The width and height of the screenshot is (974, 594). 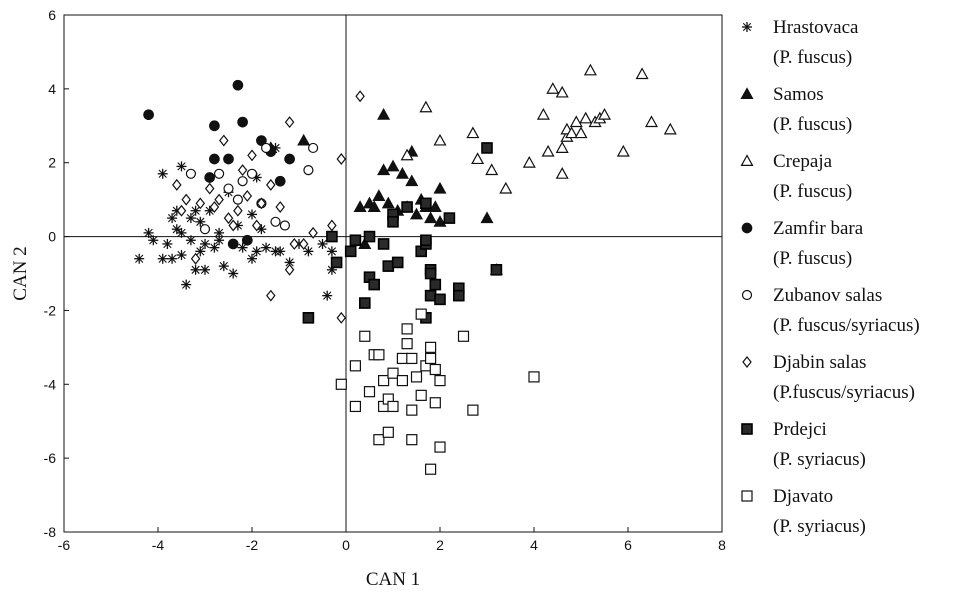 What do you see at coordinates (50, 384) in the screenshot?
I see `y-tick-label: -4` at bounding box center [50, 384].